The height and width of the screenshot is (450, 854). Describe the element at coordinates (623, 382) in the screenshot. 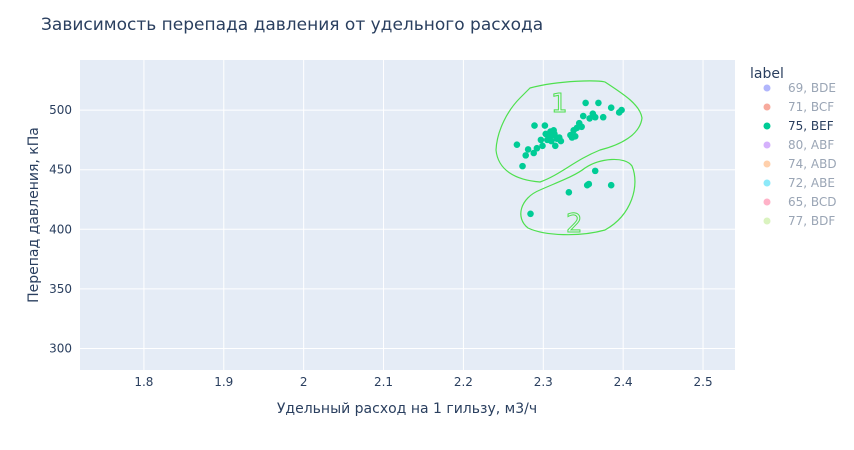

I see `x-tick-label: 2.4` at that location.